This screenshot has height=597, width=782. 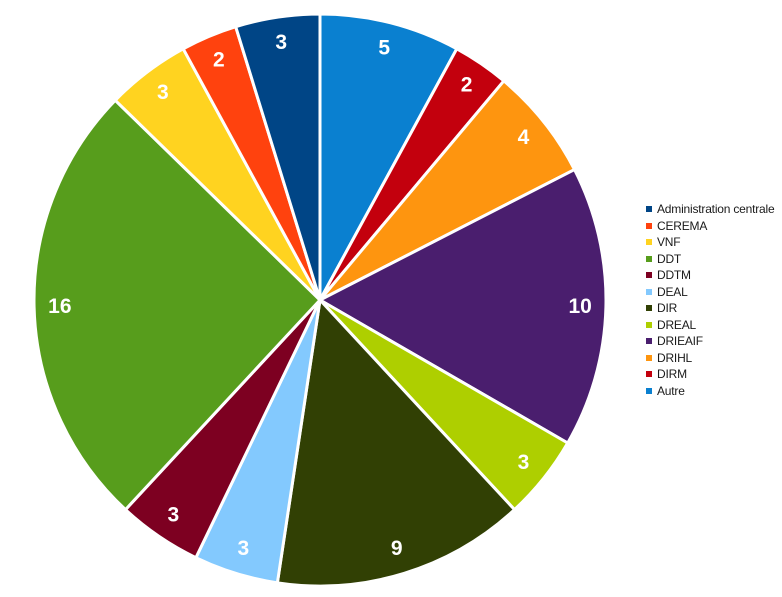 What do you see at coordinates (680, 341) in the screenshot?
I see `legend-label: DRIEAIF` at bounding box center [680, 341].